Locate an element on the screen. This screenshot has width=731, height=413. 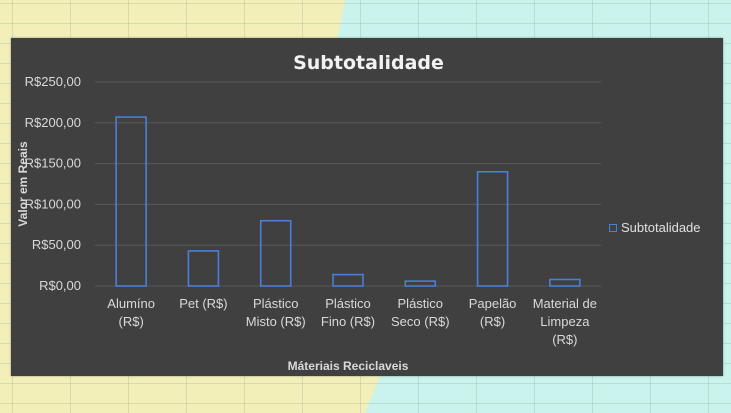
x-tick-label: Fino (R$) is located at coordinates (348, 321).